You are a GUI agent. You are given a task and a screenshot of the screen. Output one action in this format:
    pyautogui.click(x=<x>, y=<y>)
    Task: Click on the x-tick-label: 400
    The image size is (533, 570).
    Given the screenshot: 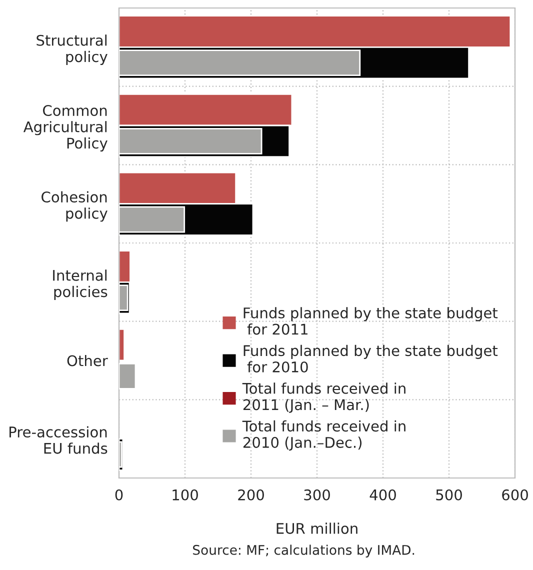 What is the action you would take?
    pyautogui.click(x=383, y=494)
    